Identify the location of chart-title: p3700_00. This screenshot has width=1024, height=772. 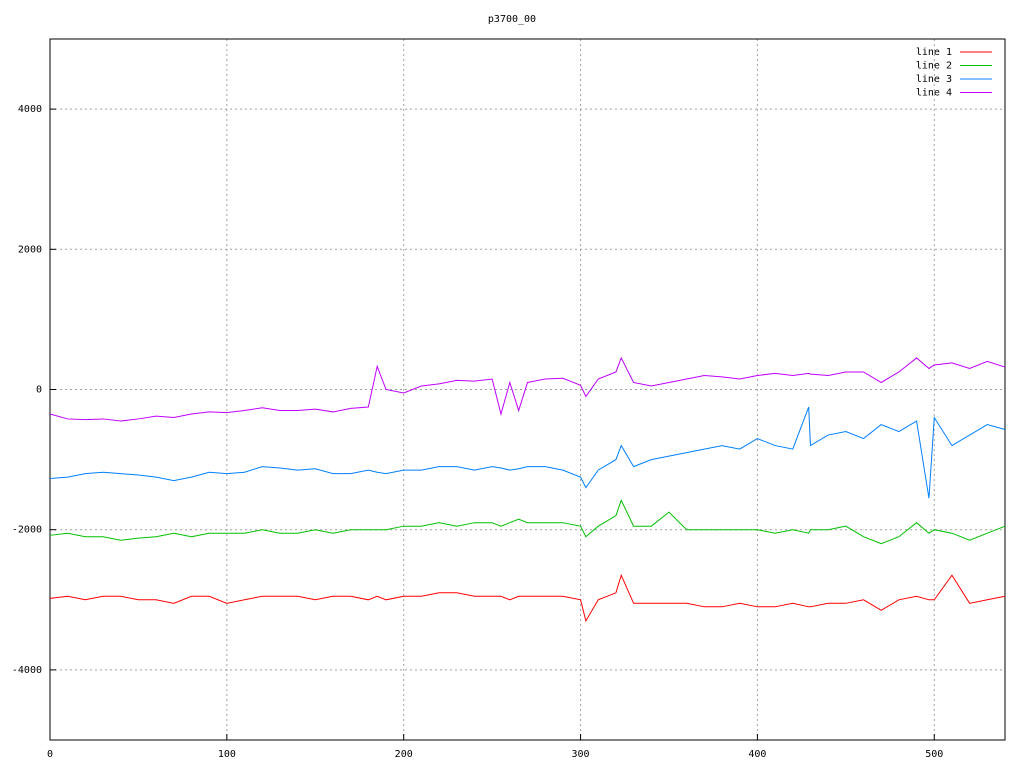
(512, 19).